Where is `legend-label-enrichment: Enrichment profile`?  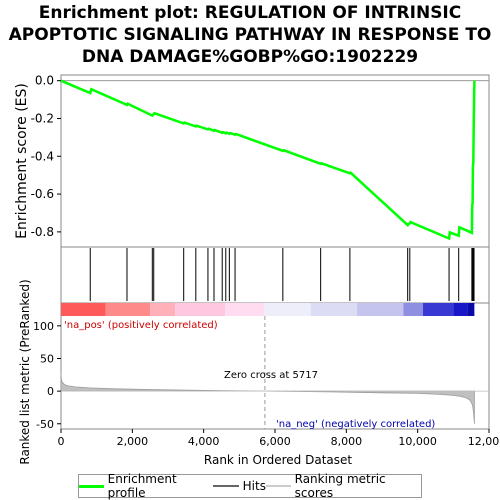
legend-label-enrichment: Enrichment profile is located at coordinates (142, 486).